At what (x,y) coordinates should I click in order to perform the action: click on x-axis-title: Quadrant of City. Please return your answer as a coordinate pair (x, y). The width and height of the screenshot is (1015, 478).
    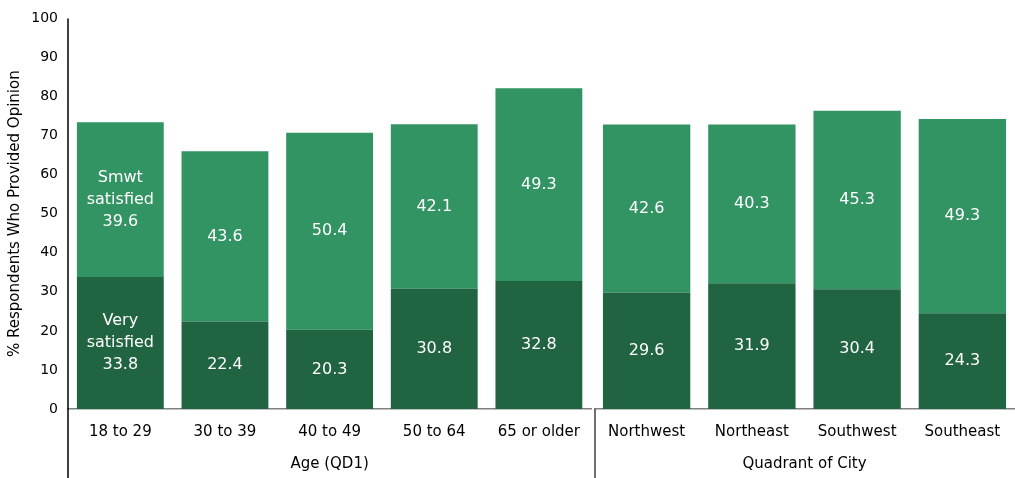
    Looking at the image, I should click on (804, 462).